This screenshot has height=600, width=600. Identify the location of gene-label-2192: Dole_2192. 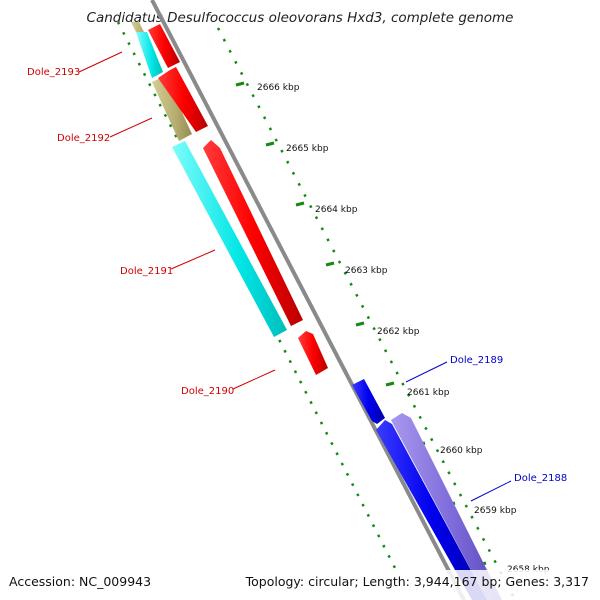
(83, 138).